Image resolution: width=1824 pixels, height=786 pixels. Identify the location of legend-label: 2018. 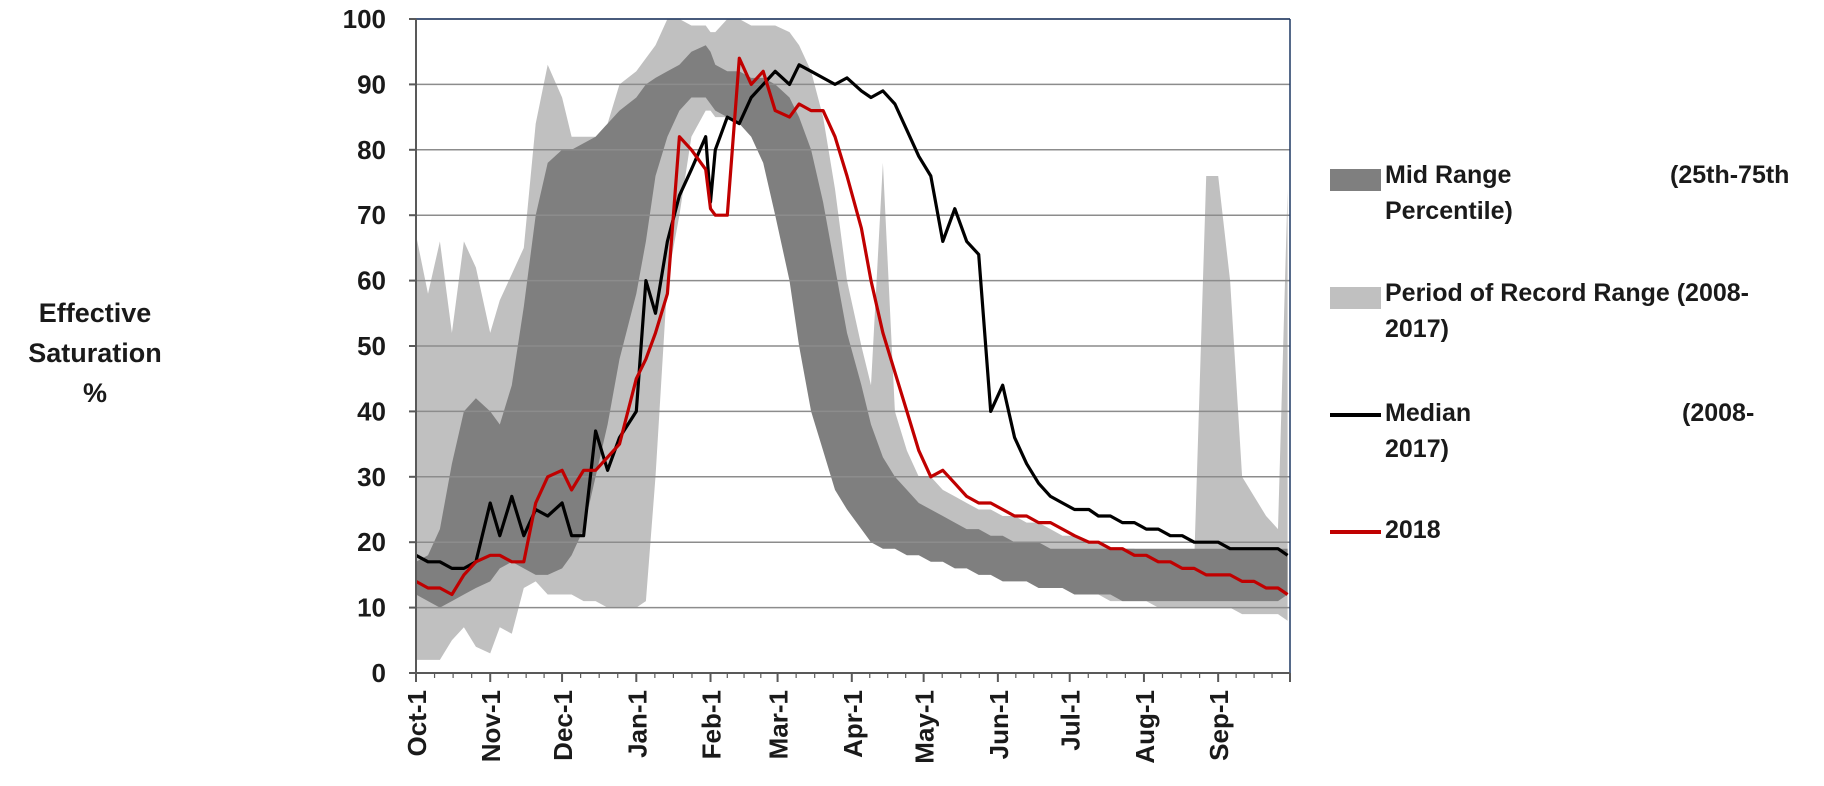
(1413, 530).